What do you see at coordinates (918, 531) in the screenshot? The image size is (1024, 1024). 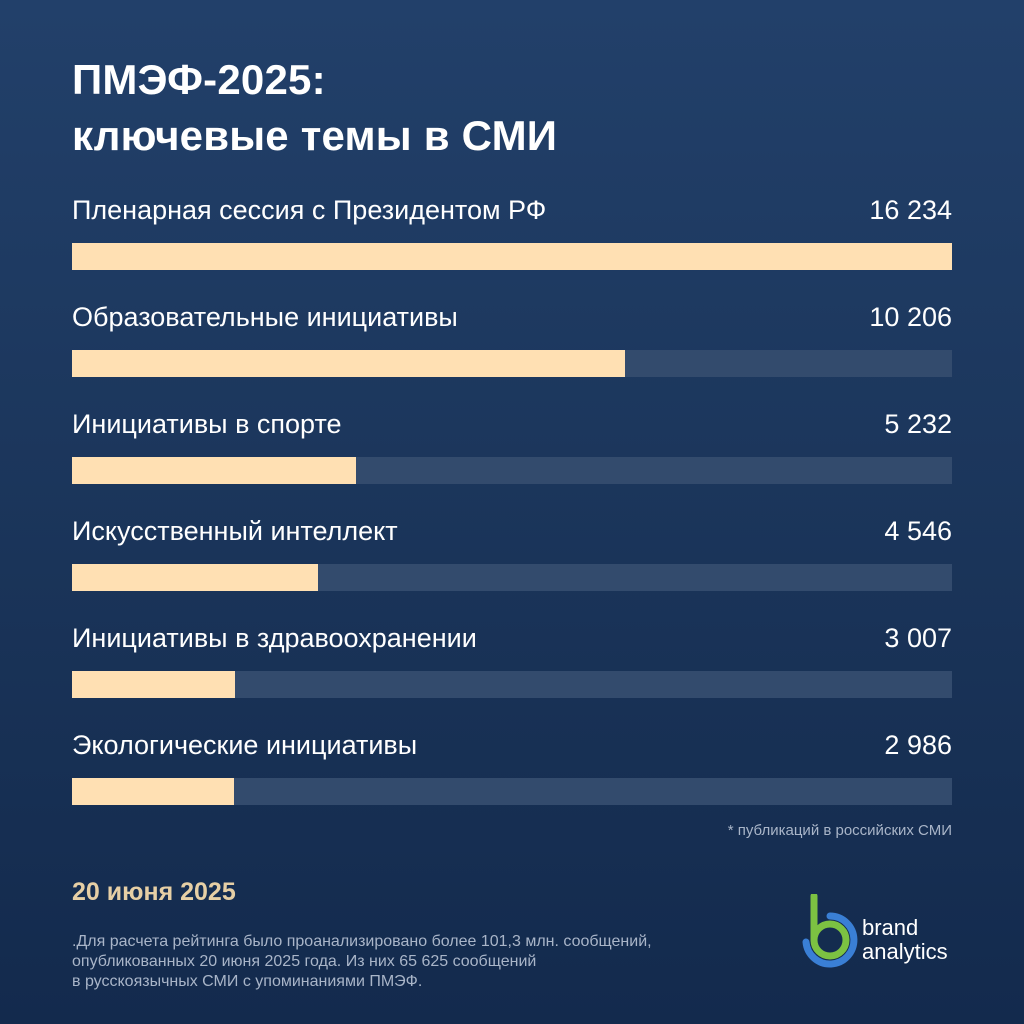 I see `value-label: 4 546` at bounding box center [918, 531].